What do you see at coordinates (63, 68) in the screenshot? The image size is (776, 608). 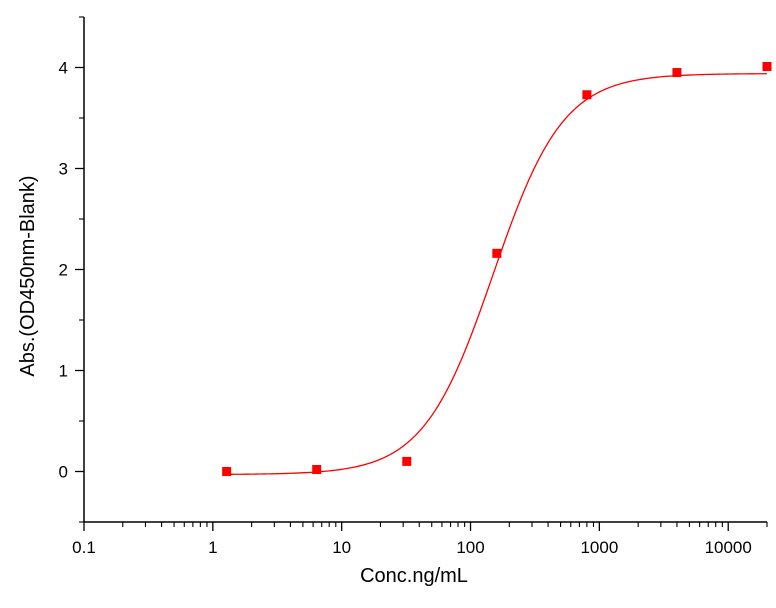 I see `y-tick-label: 4` at bounding box center [63, 68].